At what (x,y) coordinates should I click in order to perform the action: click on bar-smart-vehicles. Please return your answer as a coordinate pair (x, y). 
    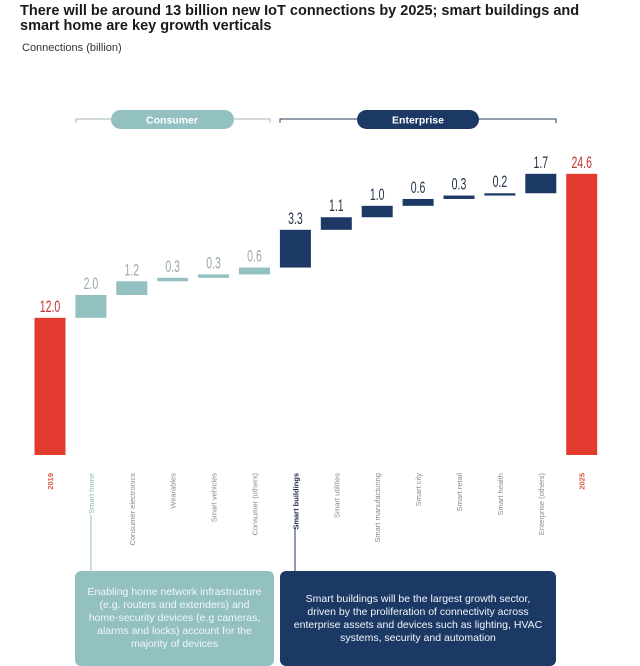
    Looking at the image, I should click on (214, 276).